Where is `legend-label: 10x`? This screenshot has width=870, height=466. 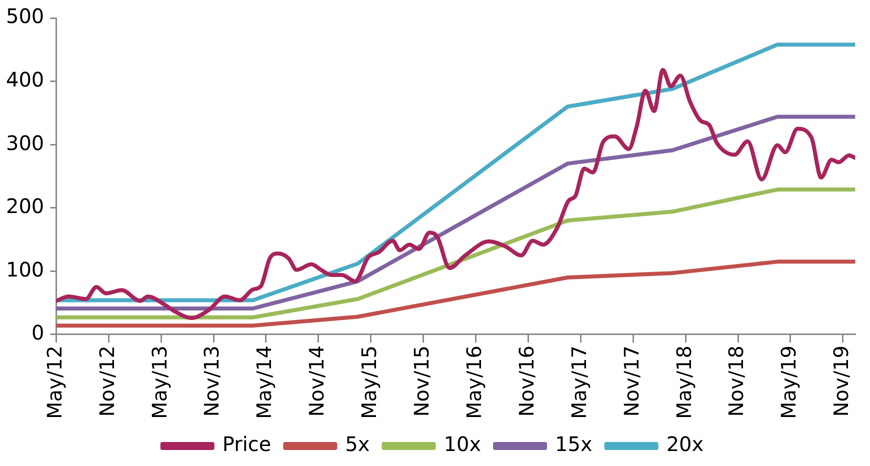 legend-label: 10x is located at coordinates (463, 444).